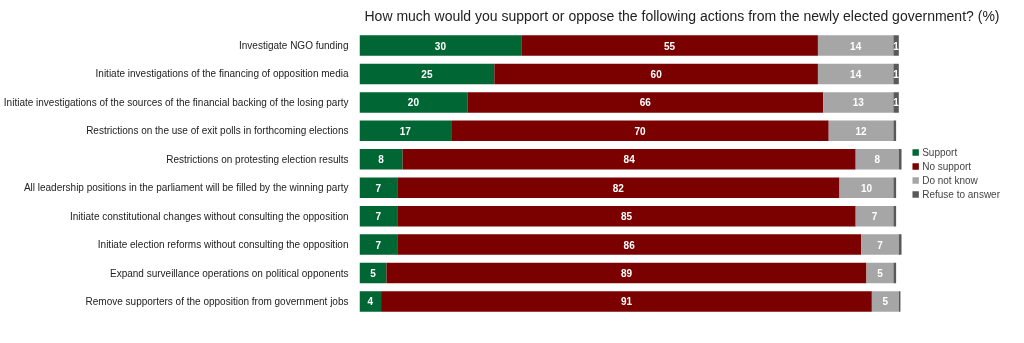 The height and width of the screenshot is (343, 1024). Describe the element at coordinates (257, 159) in the screenshot. I see `y-tick-label: Restrictions on protesting election results` at that location.